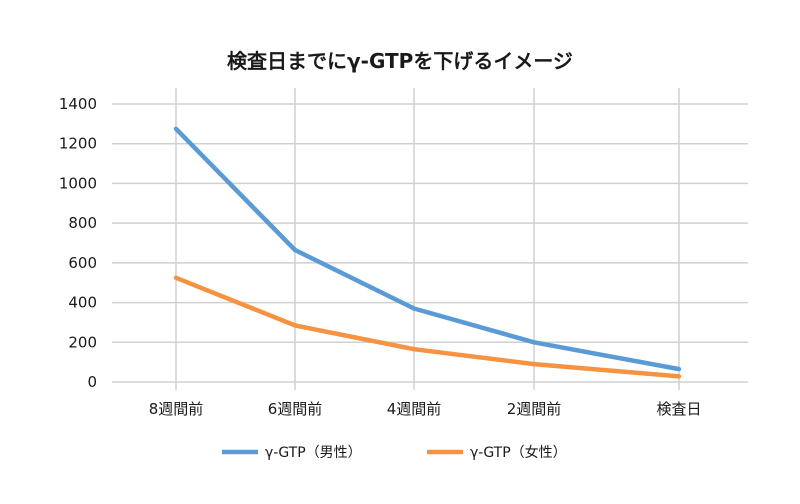 This screenshot has height=504, width=800. I want to click on y-tick-label: 0, so click(92, 382).